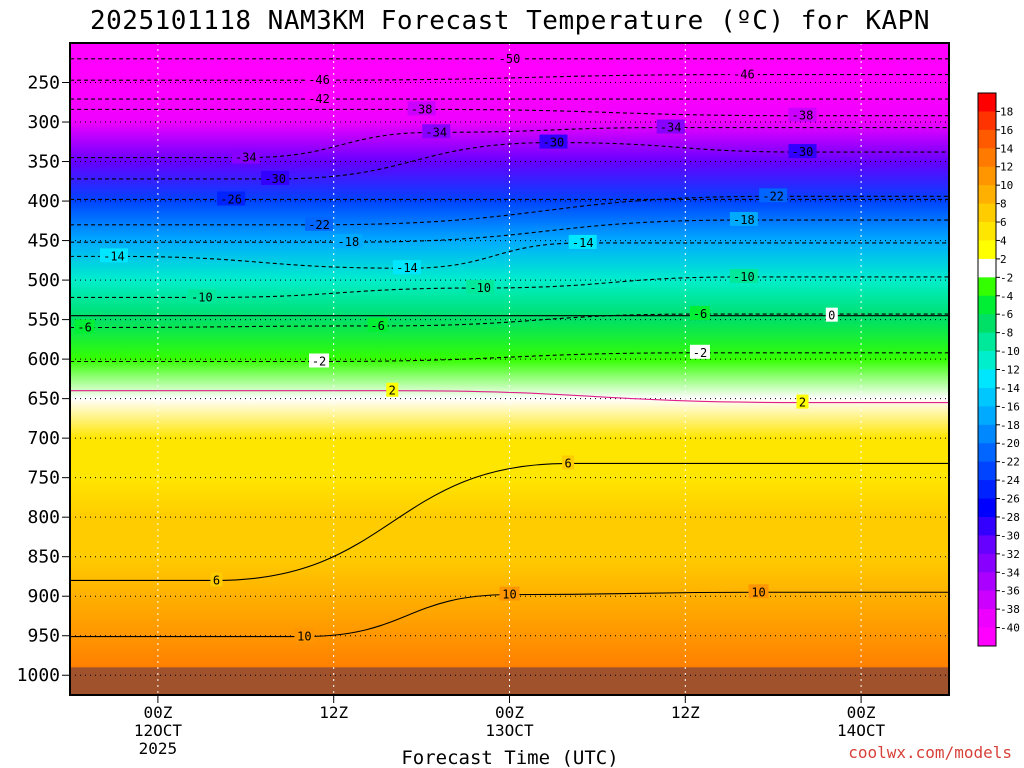 The image size is (1024, 768). Describe the element at coordinates (1010, 572) in the screenshot. I see `colorbar-tick-label: -34` at that location.